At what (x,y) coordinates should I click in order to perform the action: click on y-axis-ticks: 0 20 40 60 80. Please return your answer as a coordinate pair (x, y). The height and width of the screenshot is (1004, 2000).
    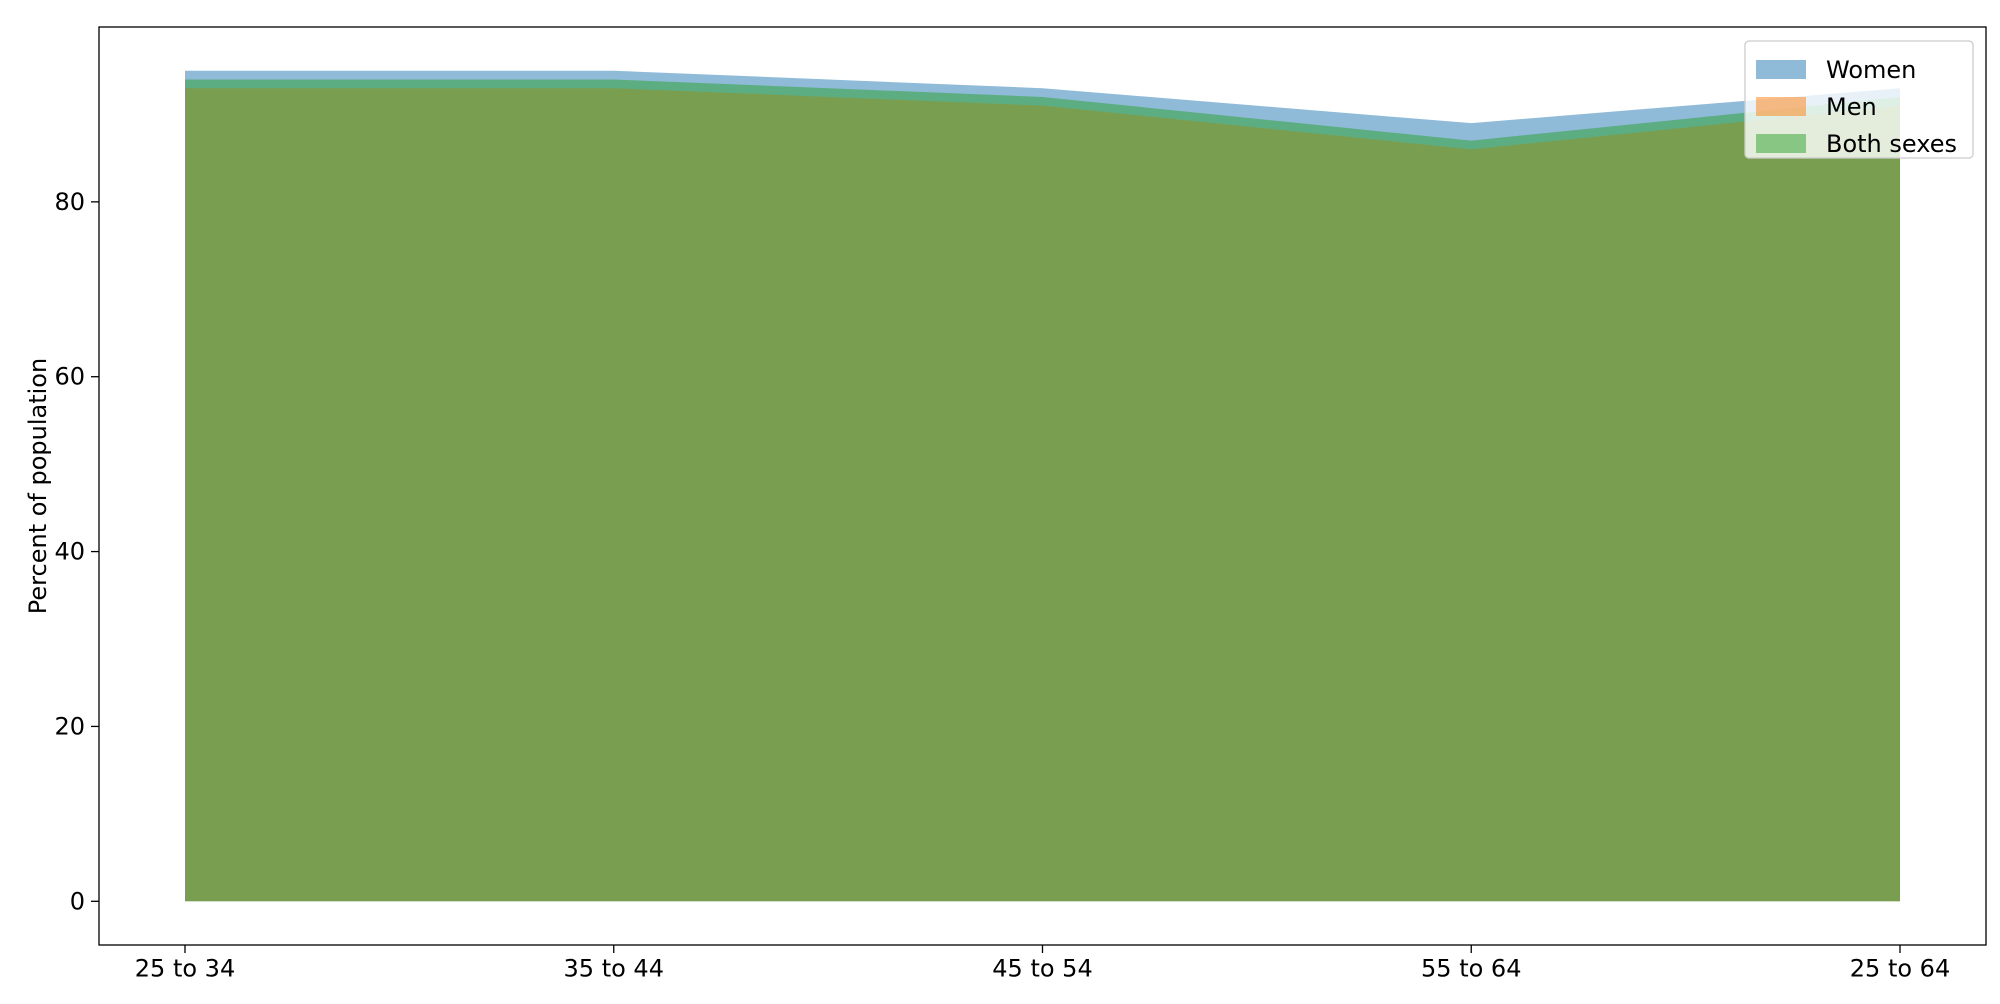
    Looking at the image, I should click on (76, 551).